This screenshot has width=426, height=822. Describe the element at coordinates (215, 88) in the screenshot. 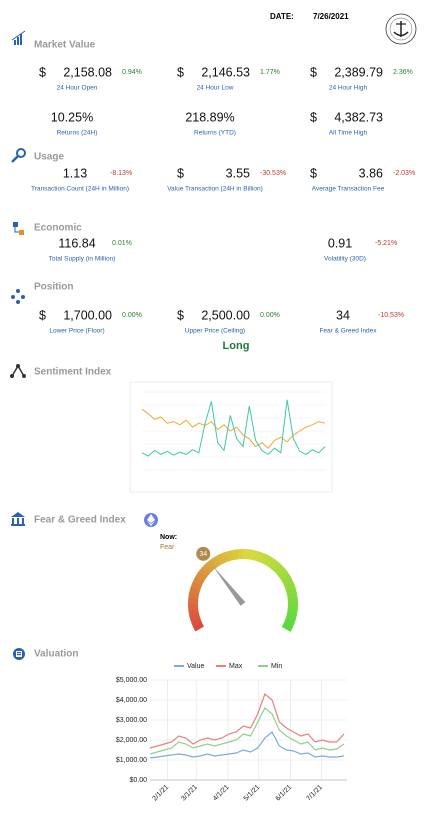

I see `metric-label: 24 Hour Low` at that location.